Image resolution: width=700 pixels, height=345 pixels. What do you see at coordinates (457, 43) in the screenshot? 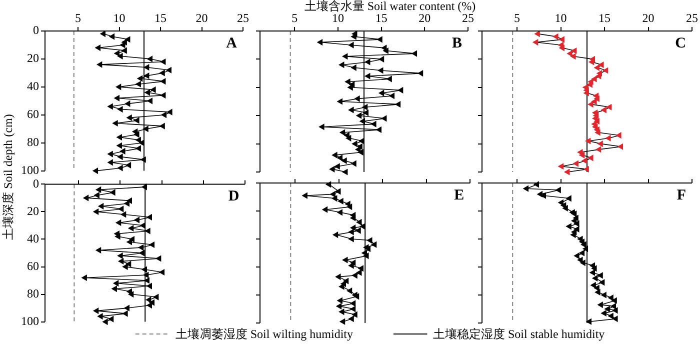
I see `annotation: B` at bounding box center [457, 43].